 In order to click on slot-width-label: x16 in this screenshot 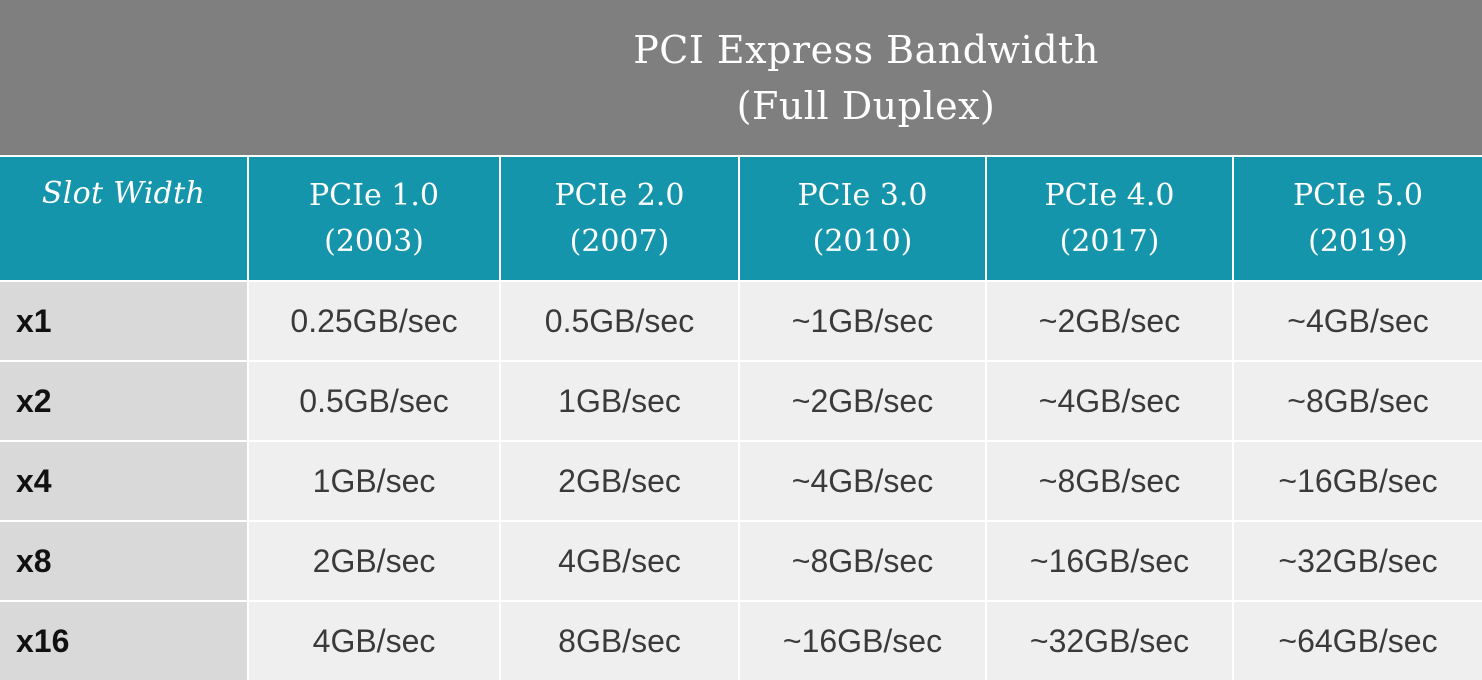, I will do `click(124, 640)`.